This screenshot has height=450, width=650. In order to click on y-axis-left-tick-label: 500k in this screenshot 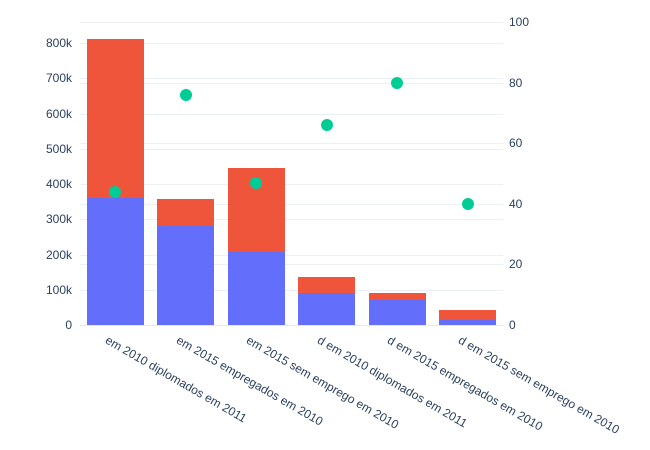, I will do `click(58, 148)`.